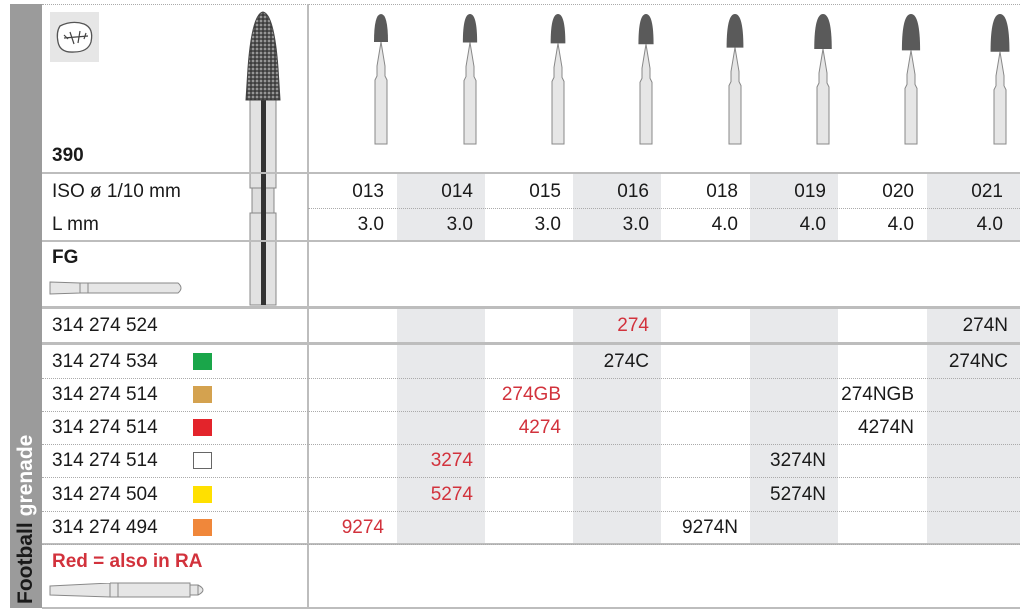 This screenshot has width=1024, height=616. Describe the element at coordinates (531, 394) in the screenshot. I see `product-code: 274GB` at that location.